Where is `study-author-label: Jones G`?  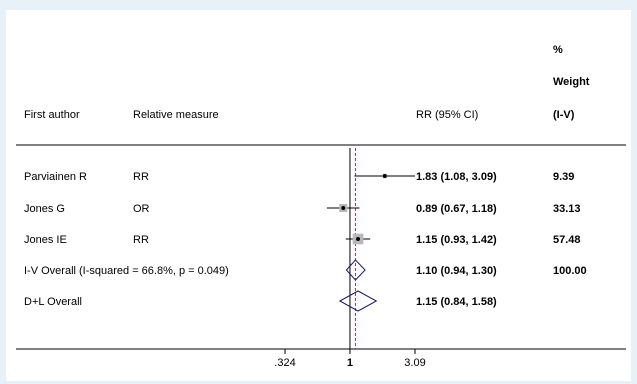
study-author-label: Jones G is located at coordinates (44, 209).